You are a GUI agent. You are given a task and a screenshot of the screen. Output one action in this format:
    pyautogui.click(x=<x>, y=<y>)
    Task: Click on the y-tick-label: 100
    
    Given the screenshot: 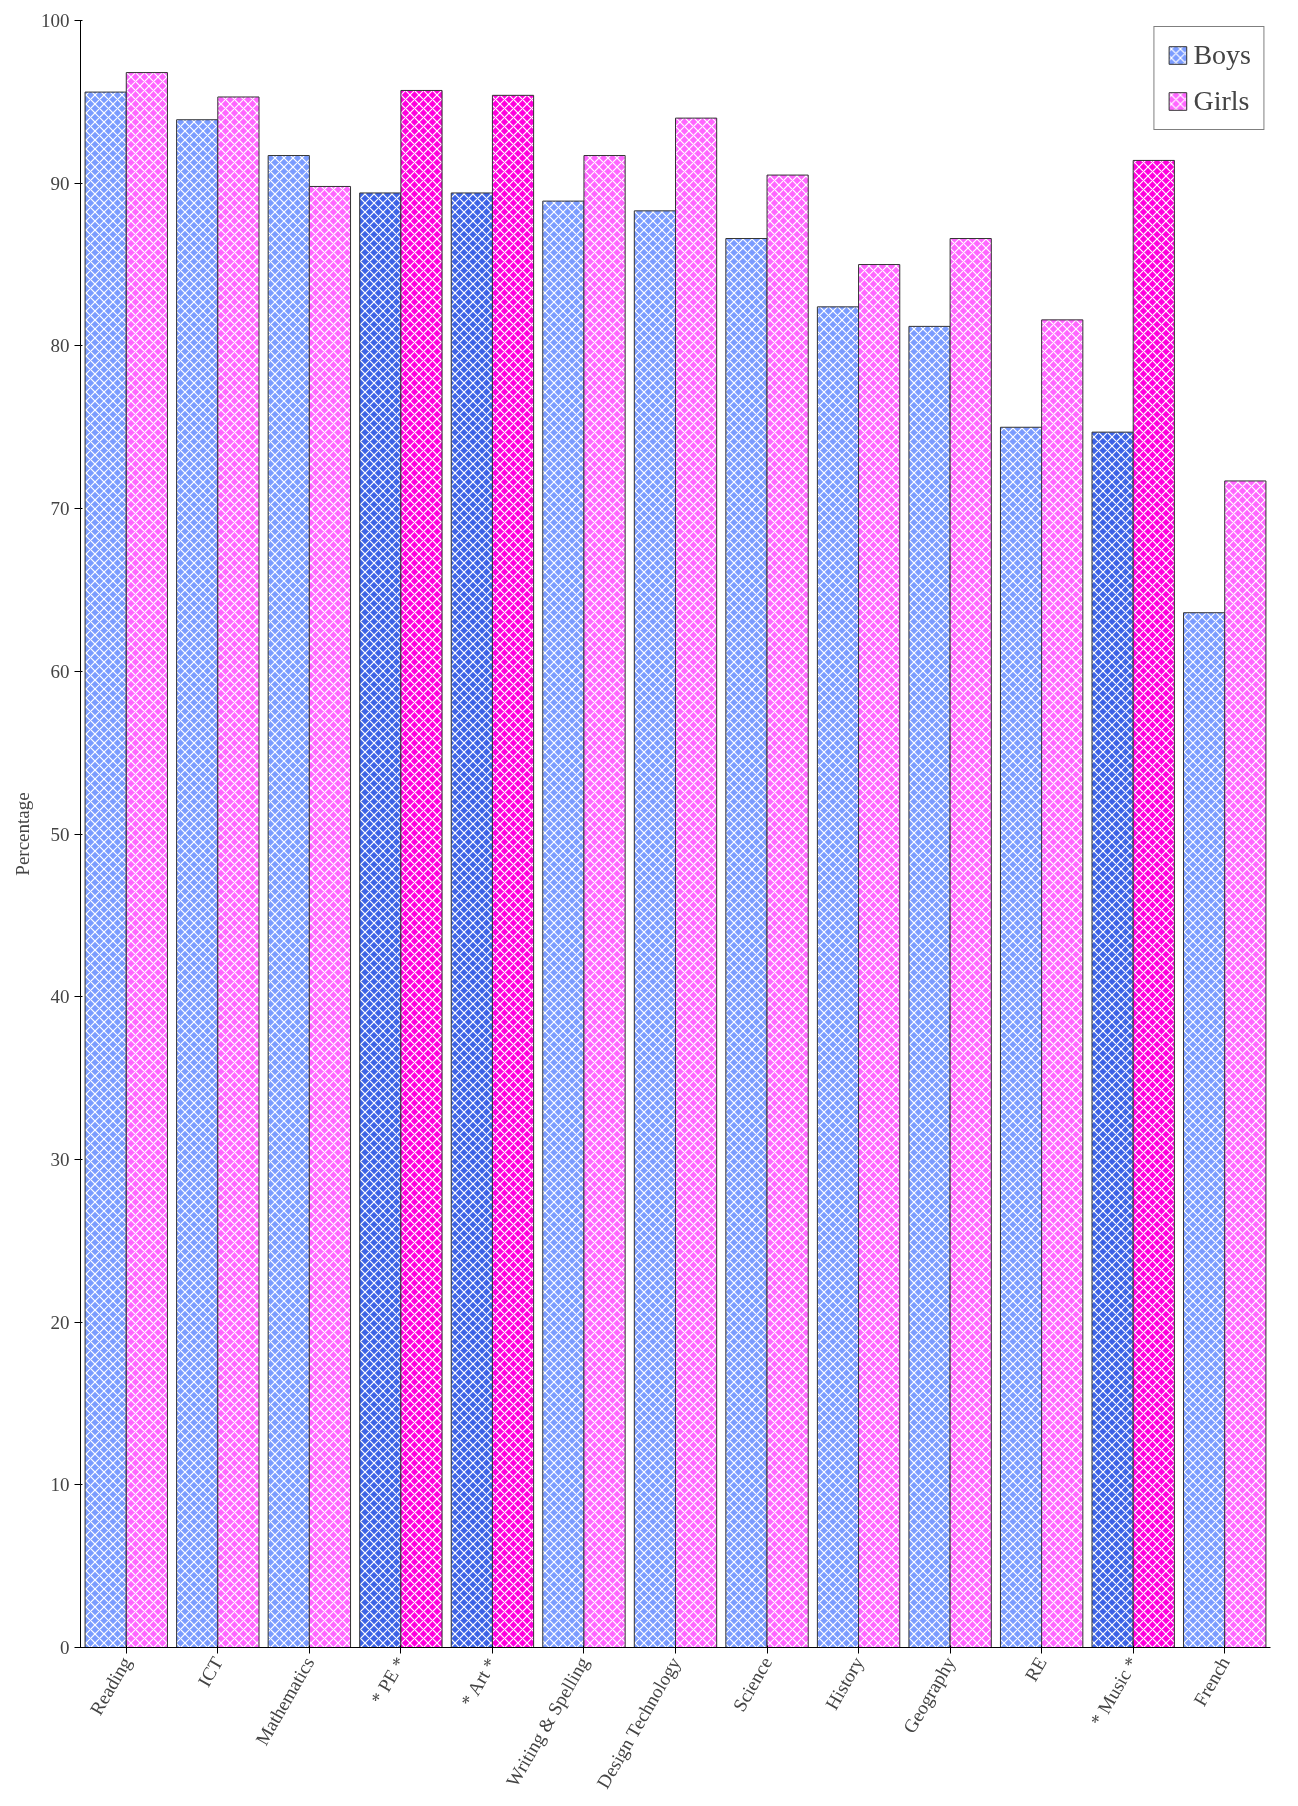 What is the action you would take?
    pyautogui.click(x=55, y=20)
    